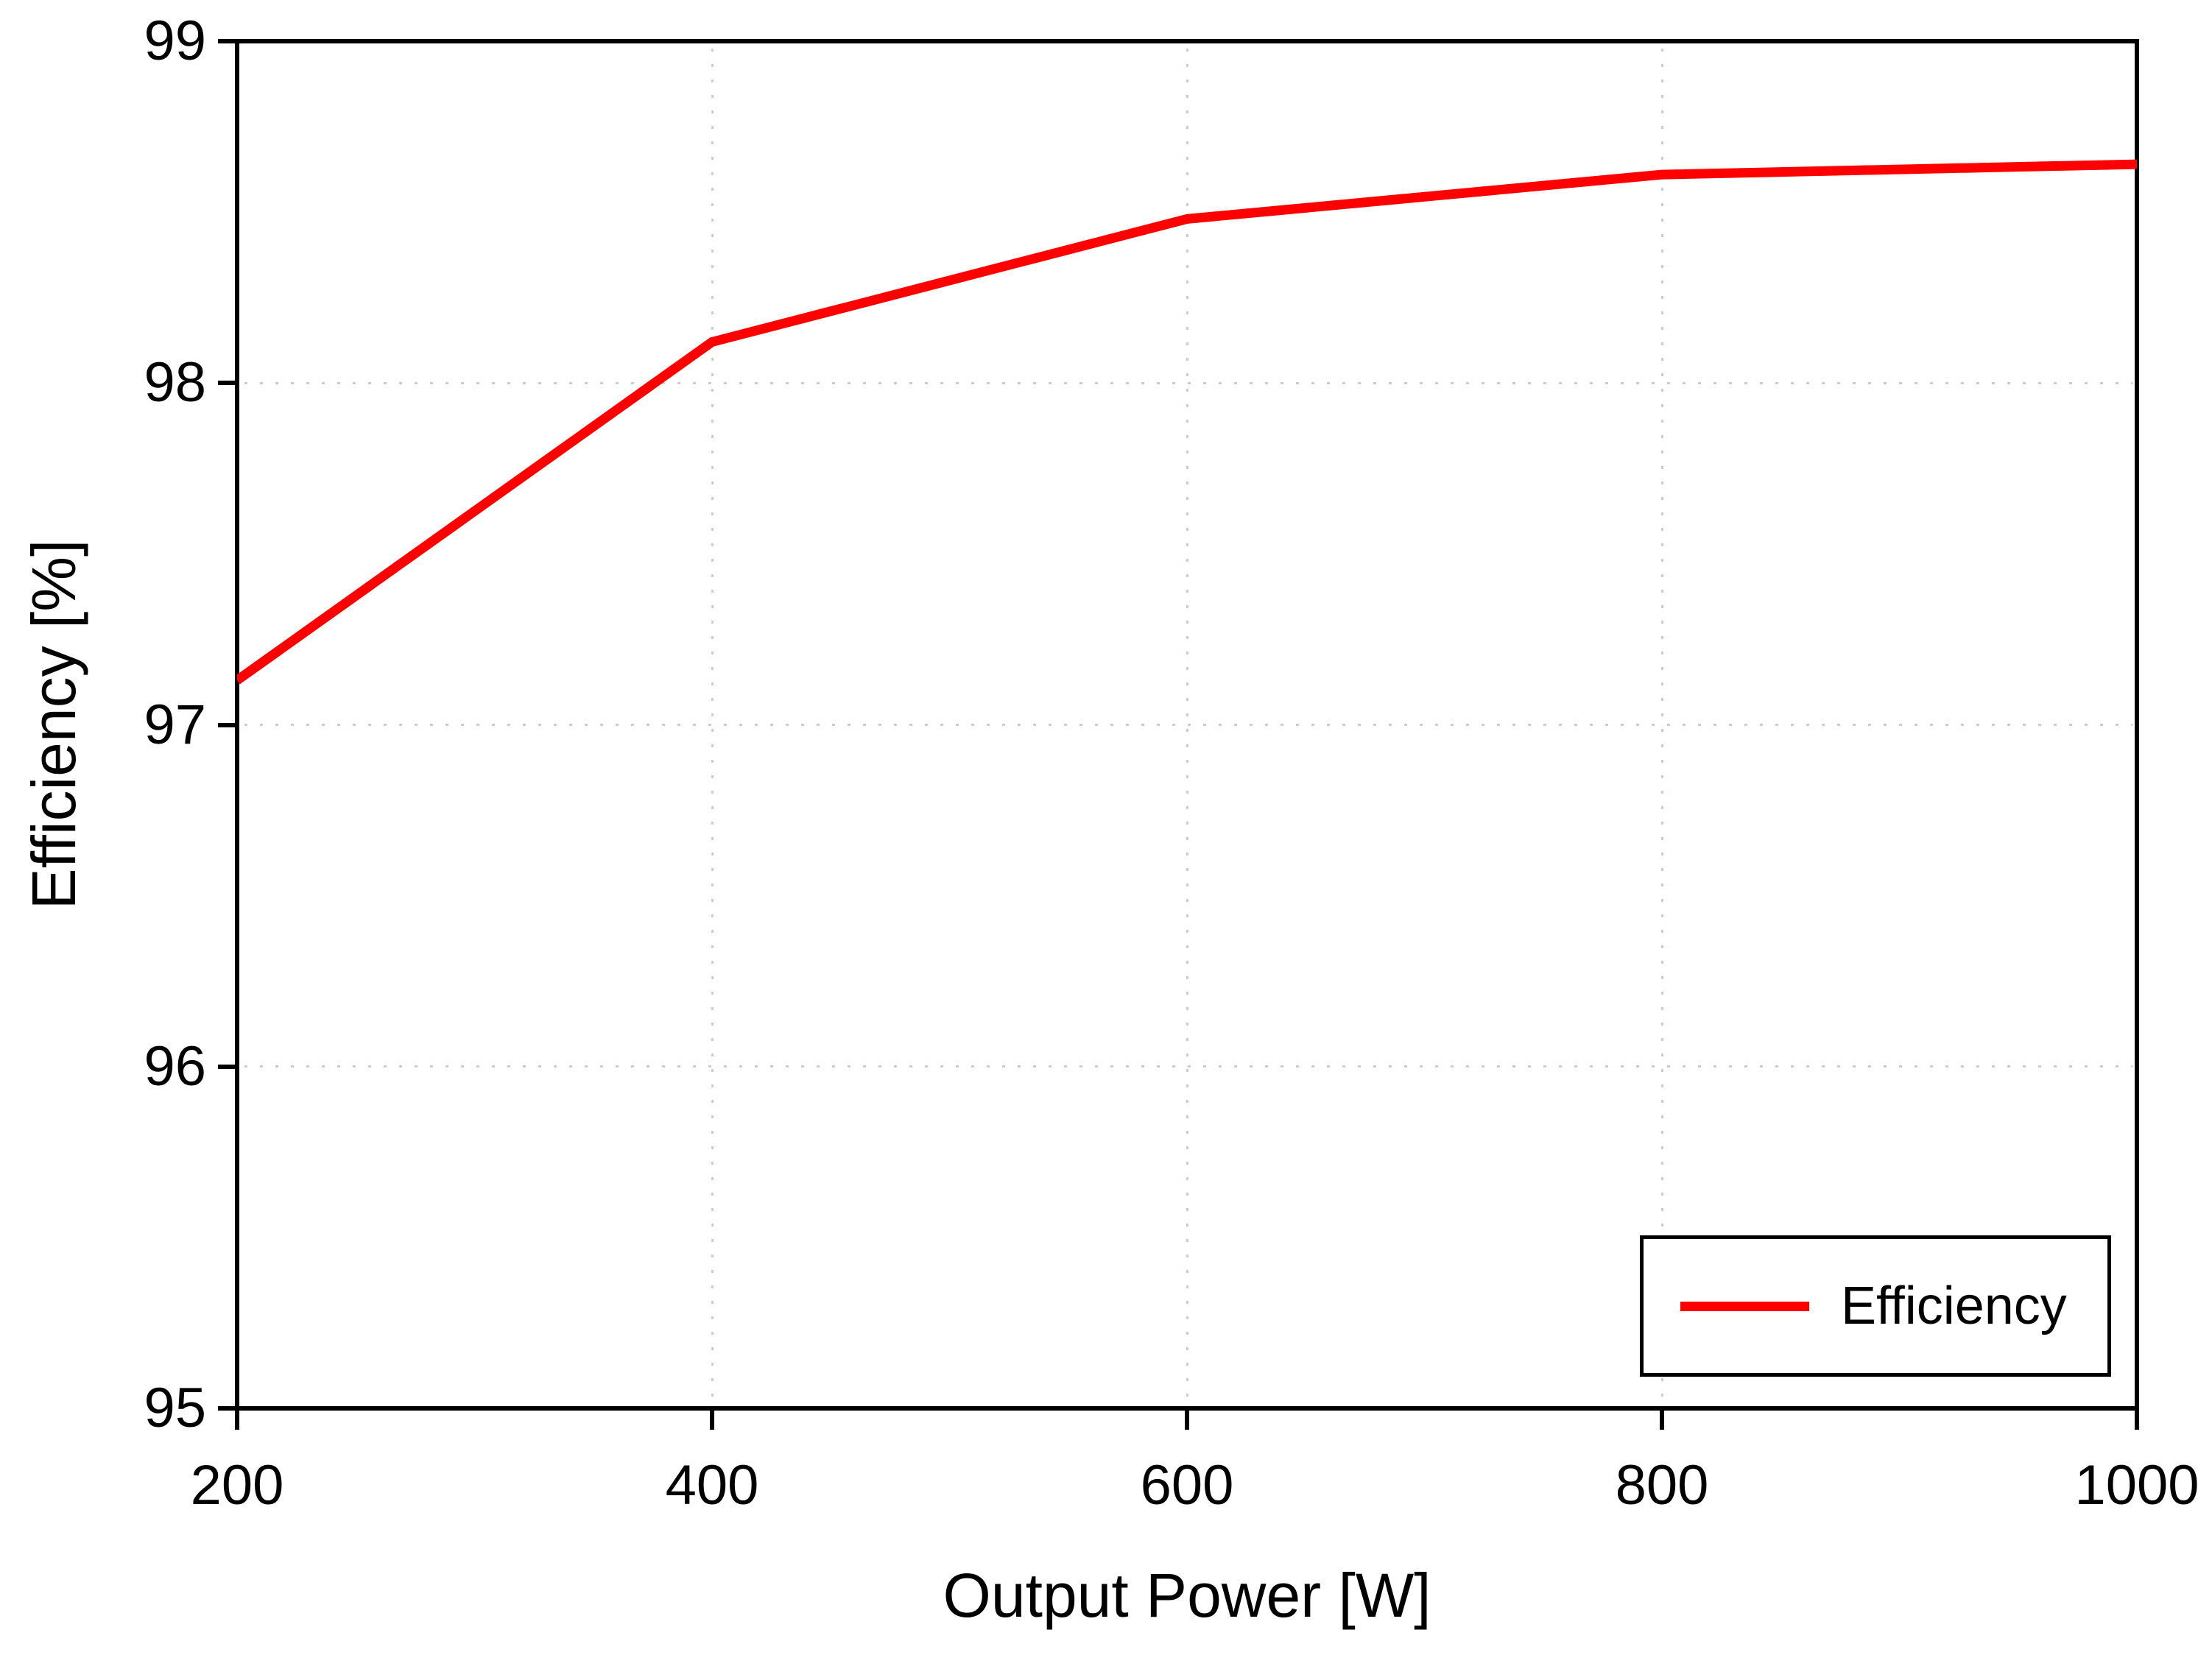 The image size is (2212, 1655). Describe the element at coordinates (175, 41) in the screenshot. I see `y-tick-label: 99` at that location.